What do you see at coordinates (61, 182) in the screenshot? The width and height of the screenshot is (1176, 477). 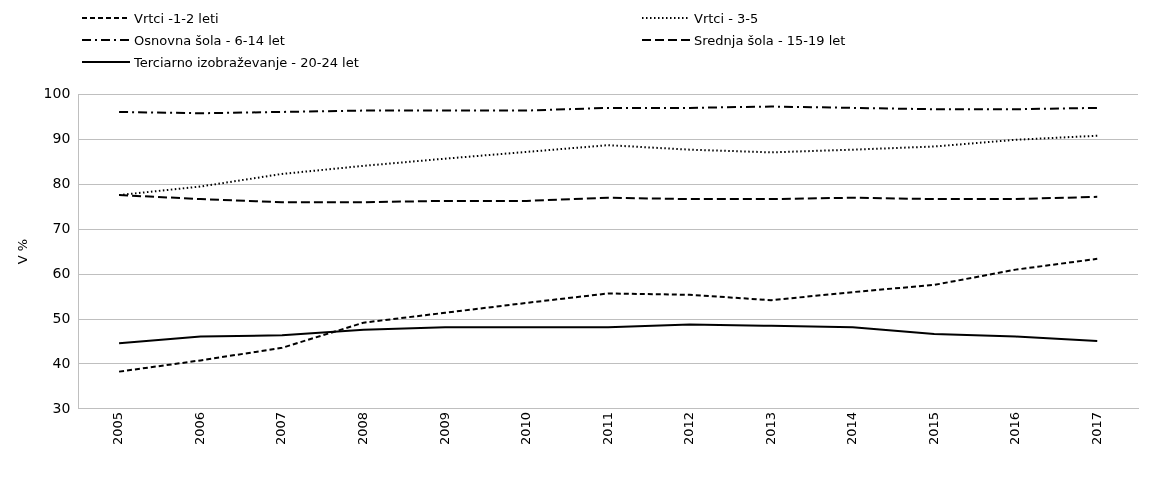 I see `y-tick-label: 80` at bounding box center [61, 182].